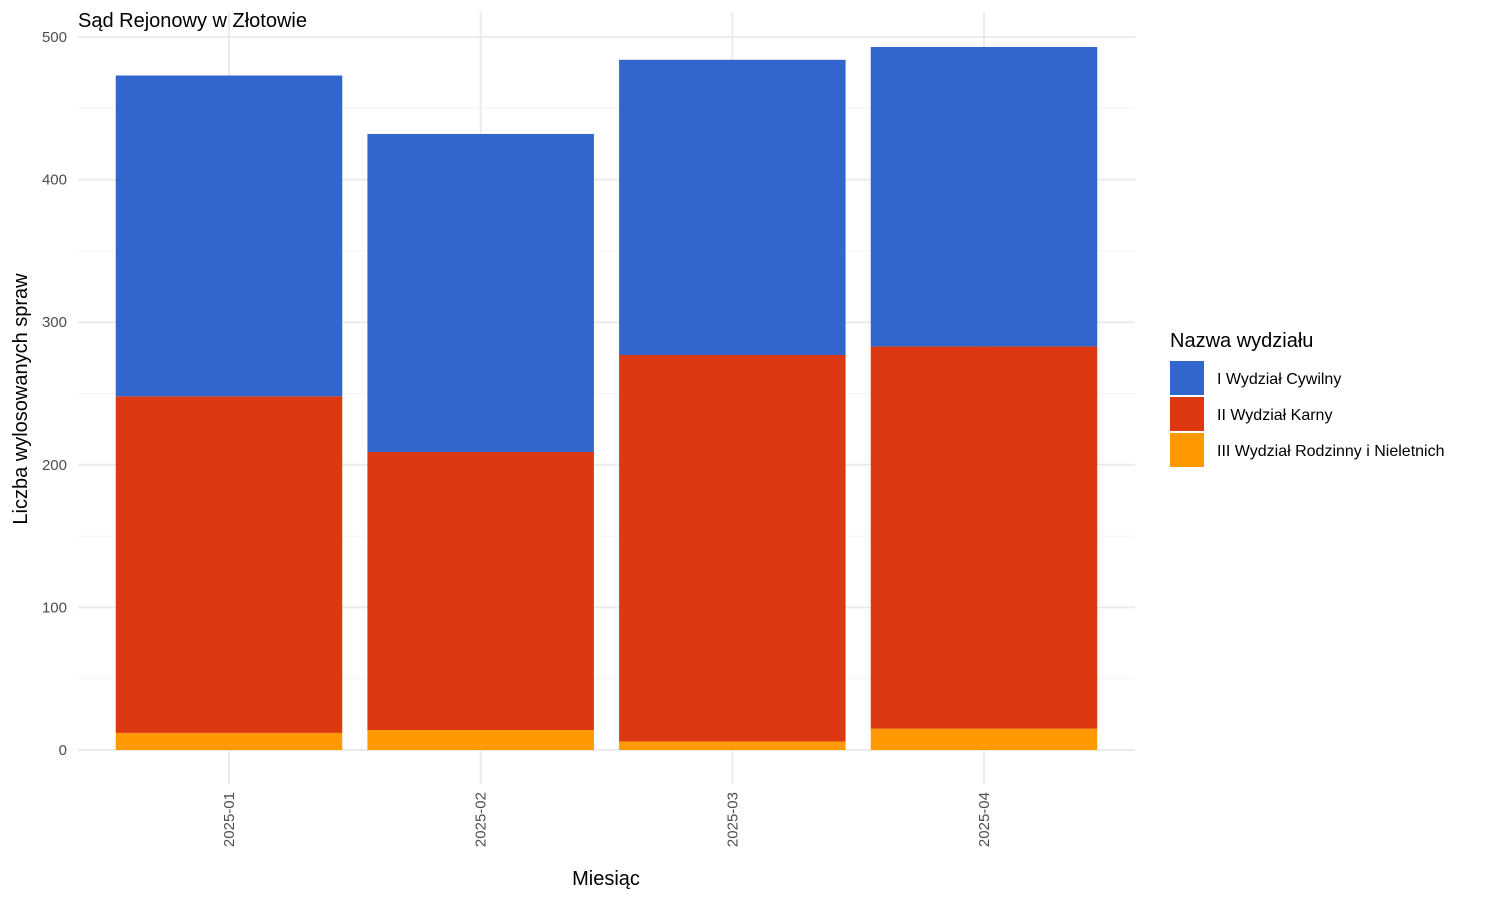 The image size is (1500, 900). Describe the element at coordinates (54, 607) in the screenshot. I see `y-tick-label: 100` at that location.